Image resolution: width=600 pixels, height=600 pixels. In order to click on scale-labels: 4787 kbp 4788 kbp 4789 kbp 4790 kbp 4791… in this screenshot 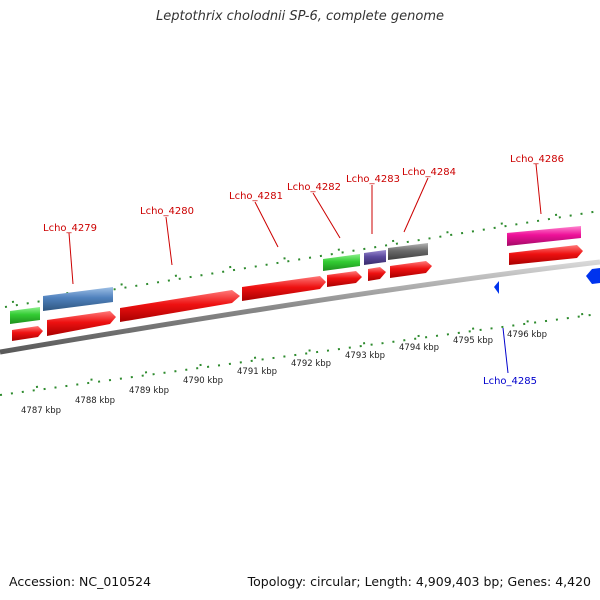, I will do `click(284, 373)`.